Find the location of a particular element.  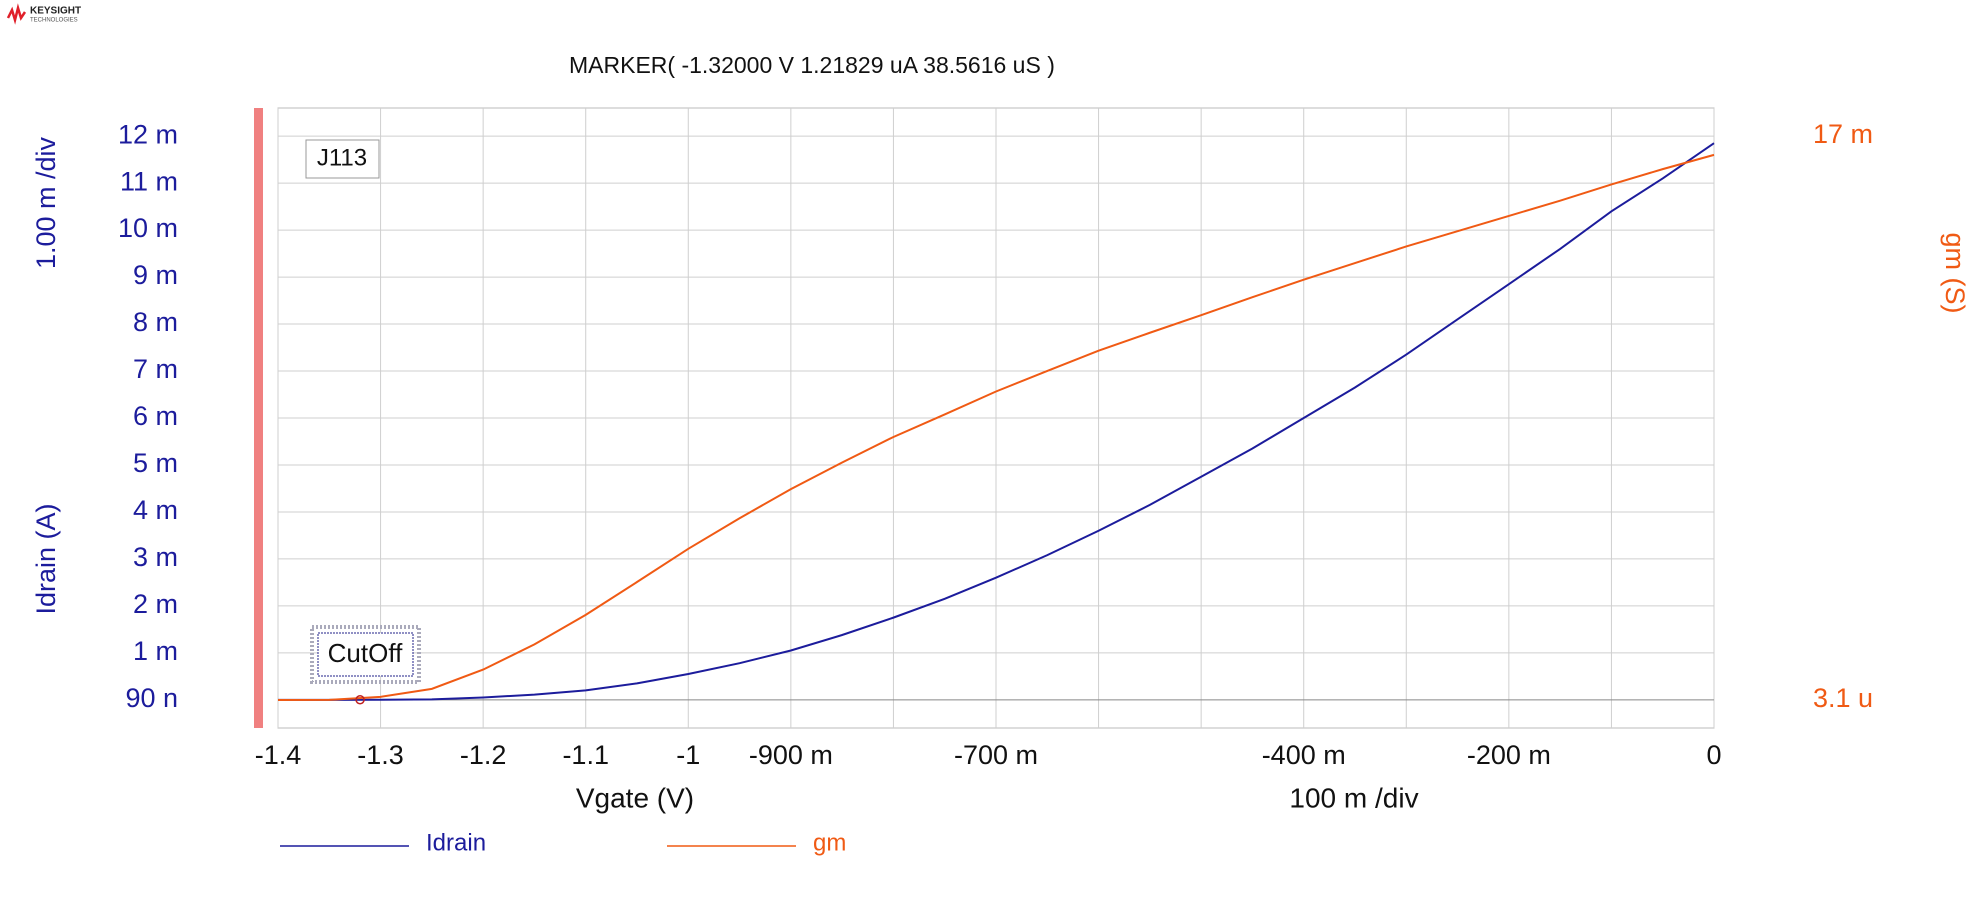

x-tick-label: -1.1 is located at coordinates (585, 755).